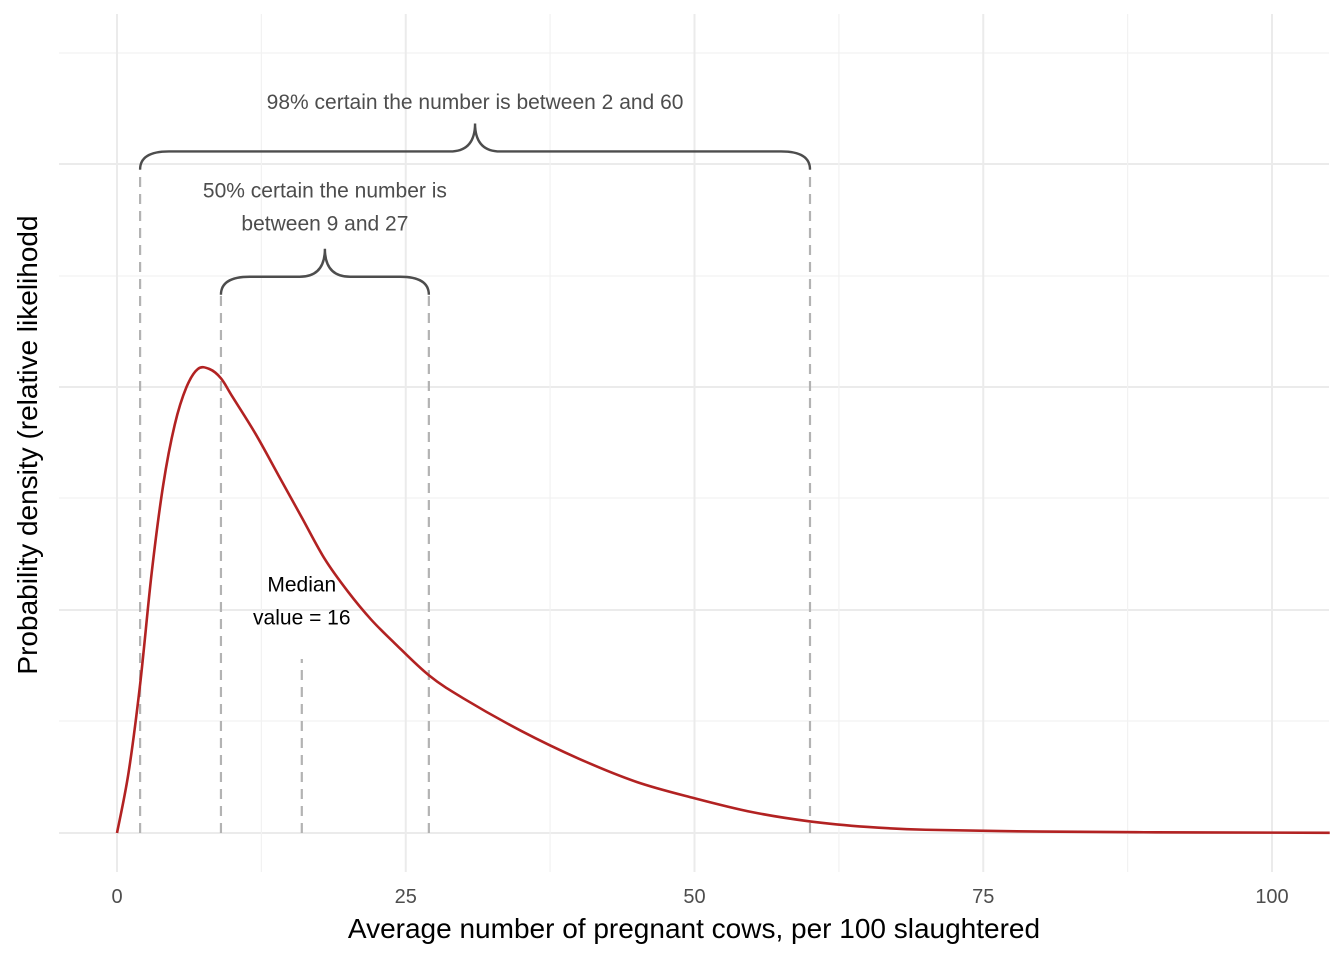 This screenshot has width=1344, height=960. What do you see at coordinates (1271, 897) in the screenshot?
I see `x-tick-label: 100` at bounding box center [1271, 897].